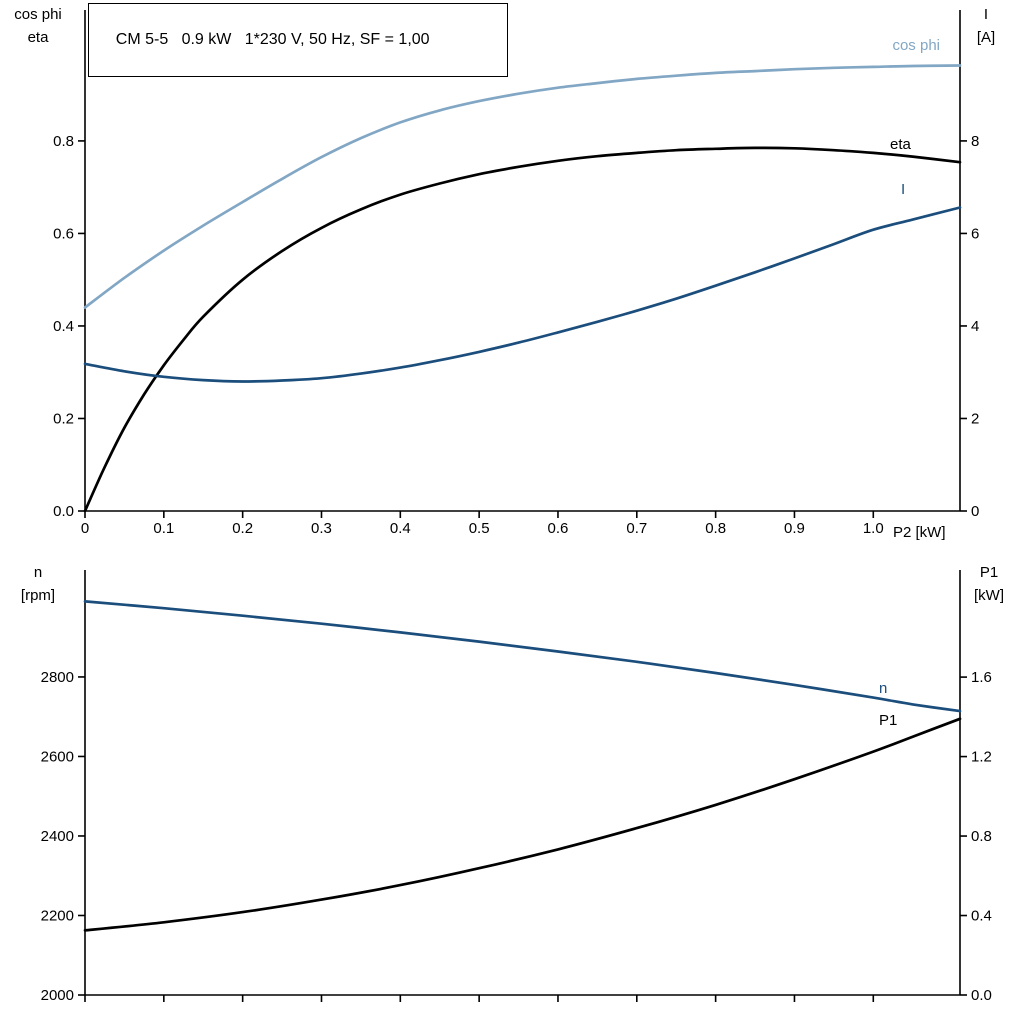 This screenshot has height=1024, width=1024. I want to click on tick-label: 0.3, so click(321, 528).